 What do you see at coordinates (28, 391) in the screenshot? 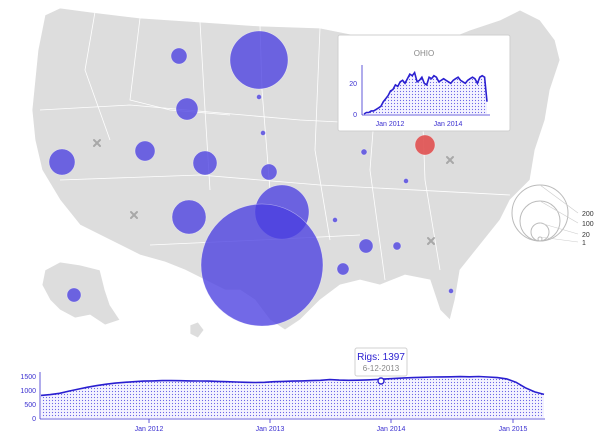
I see `timeline-y-tick: 1000` at bounding box center [28, 391].